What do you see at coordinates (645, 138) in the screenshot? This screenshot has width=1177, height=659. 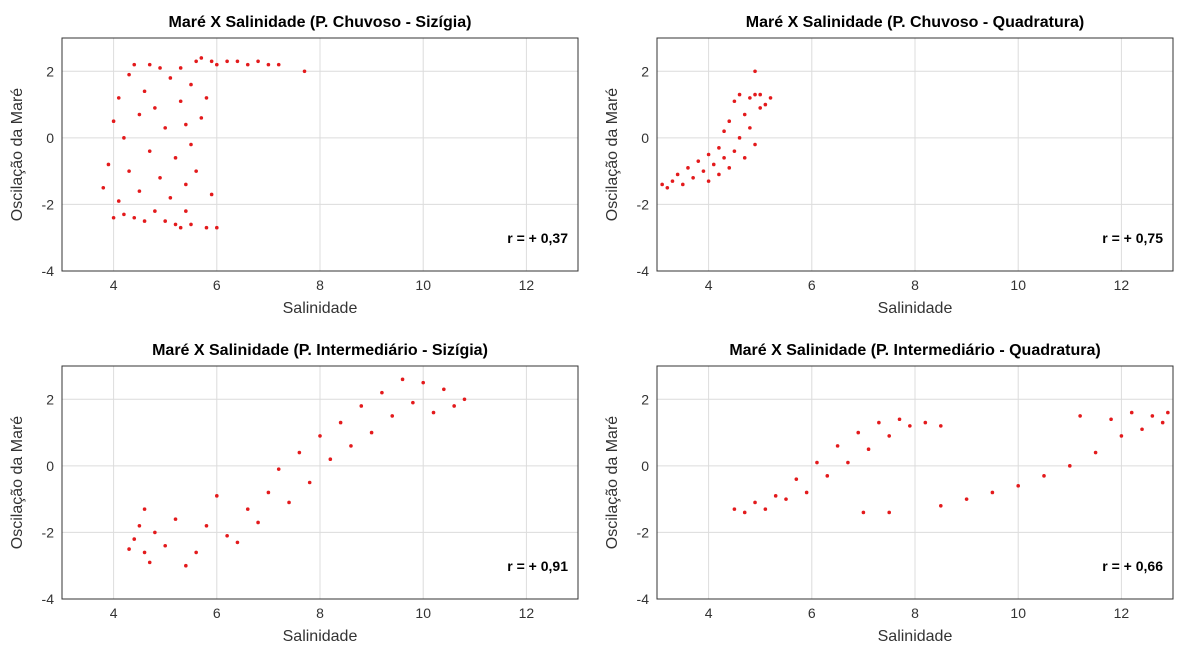 I see `chart-1-ytick-2: 0` at bounding box center [645, 138].